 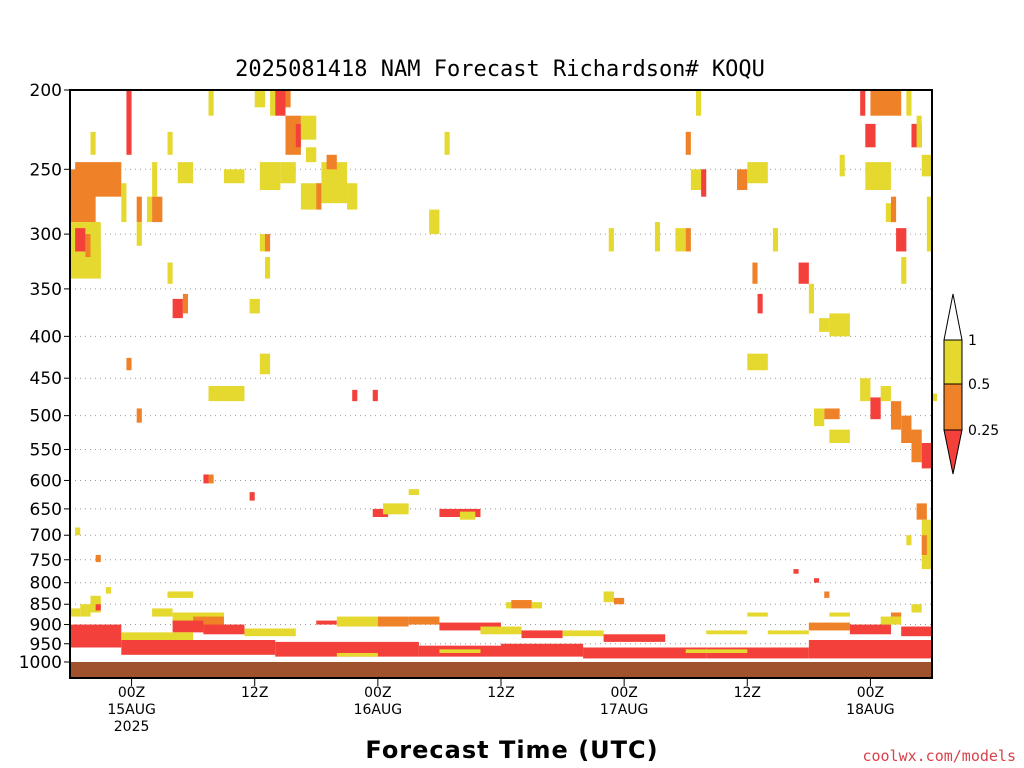 I want to click on legend-bin-orange, so click(x=953, y=407).